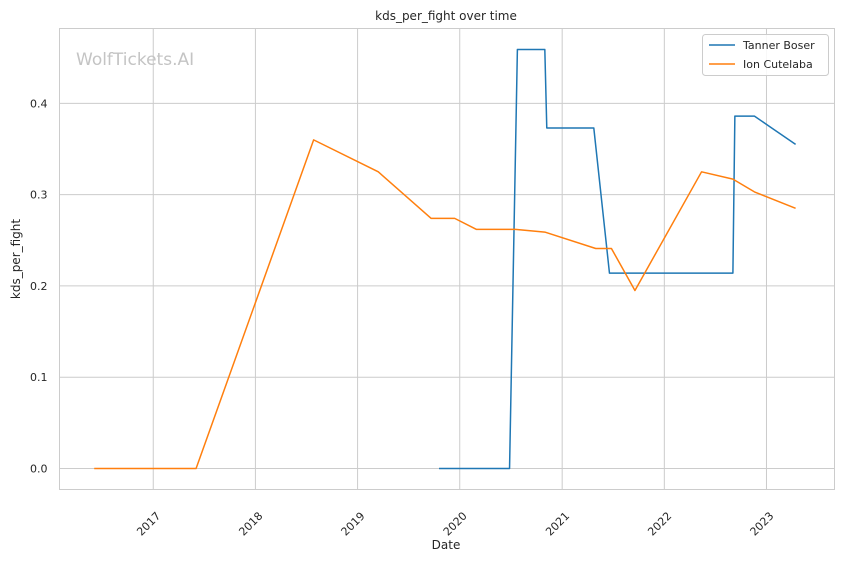  What do you see at coordinates (446, 545) in the screenshot?
I see `x-axis-label: Date` at bounding box center [446, 545].